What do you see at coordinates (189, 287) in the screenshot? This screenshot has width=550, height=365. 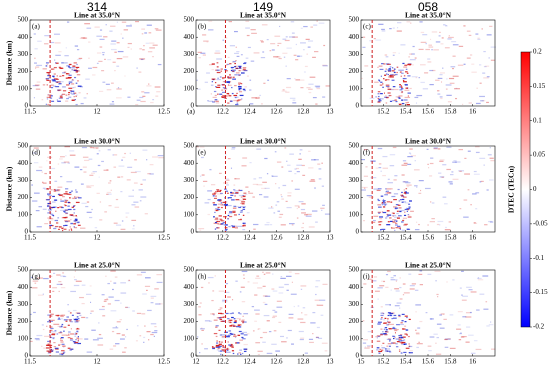 I see `y-tick-label: 400` at bounding box center [189, 287].